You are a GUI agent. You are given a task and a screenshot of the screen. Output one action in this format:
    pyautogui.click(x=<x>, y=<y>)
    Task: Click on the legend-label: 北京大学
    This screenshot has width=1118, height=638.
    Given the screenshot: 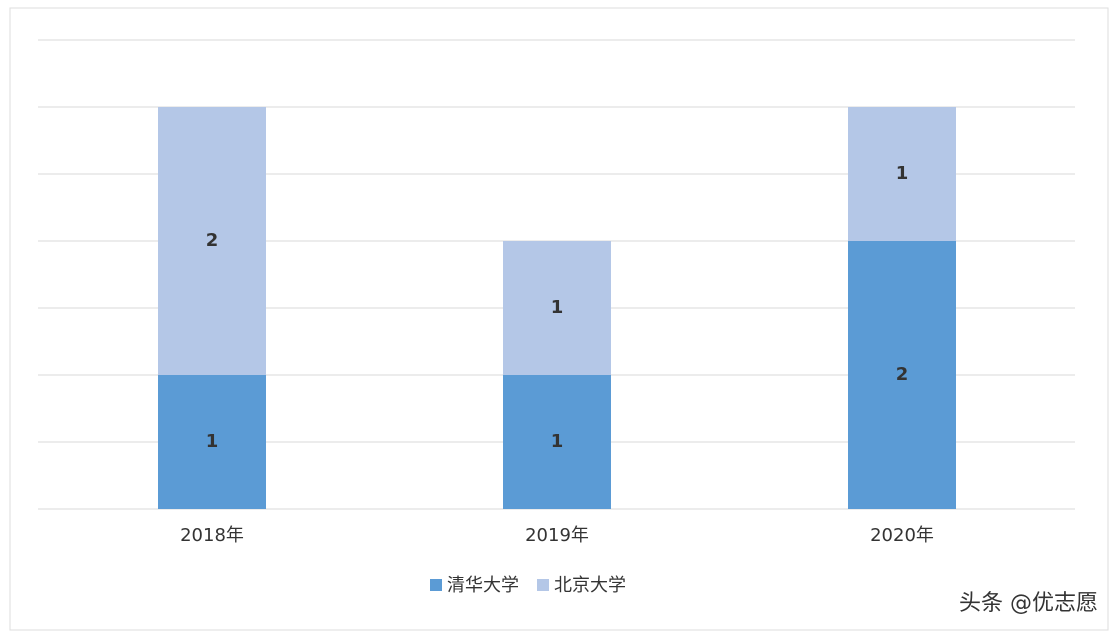 What is the action you would take?
    pyautogui.click(x=590, y=585)
    